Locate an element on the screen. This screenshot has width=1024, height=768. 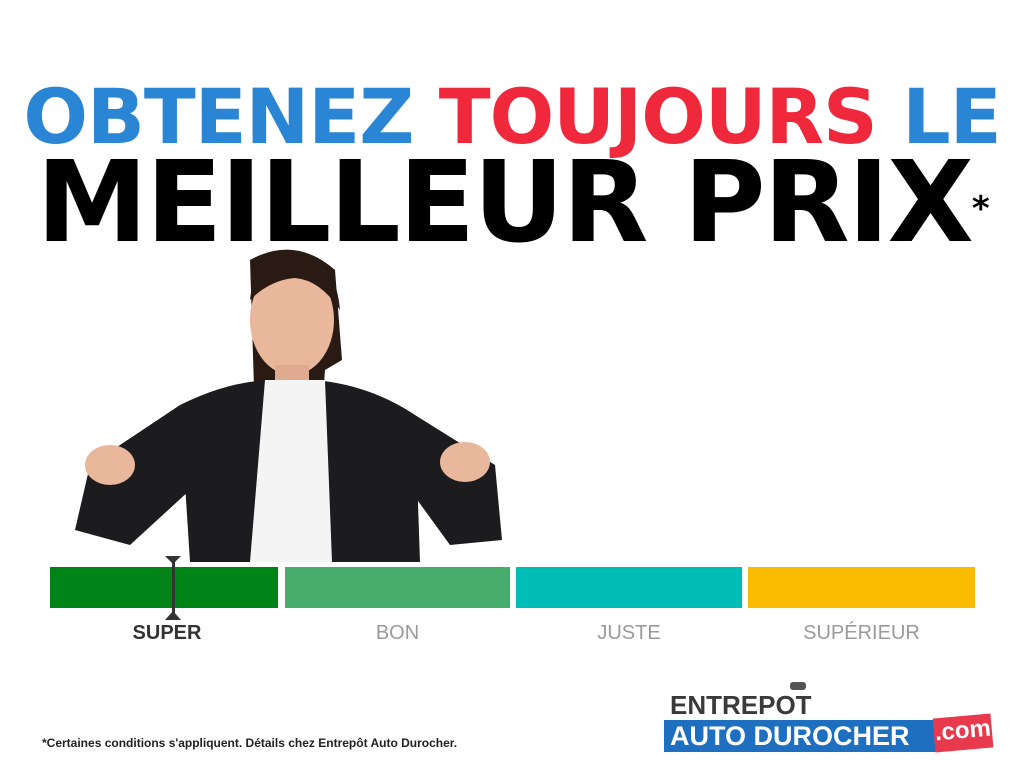
headline-line2: MEILLEUR PRIX* is located at coordinates (512, 203).